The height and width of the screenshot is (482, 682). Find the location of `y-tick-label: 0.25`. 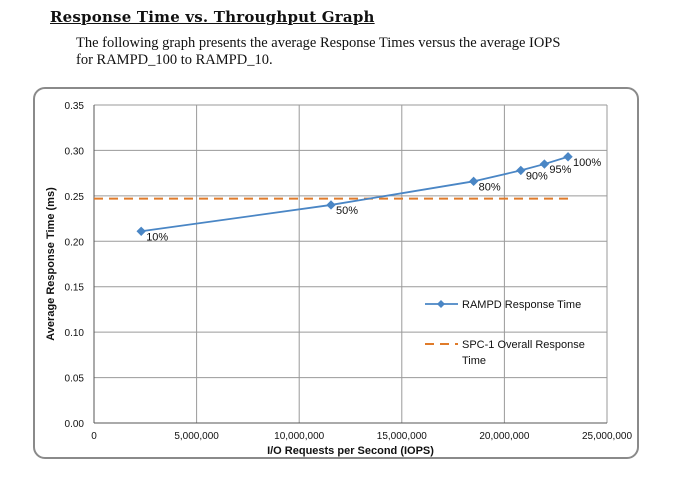

y-tick-label: 0.25 is located at coordinates (75, 197).